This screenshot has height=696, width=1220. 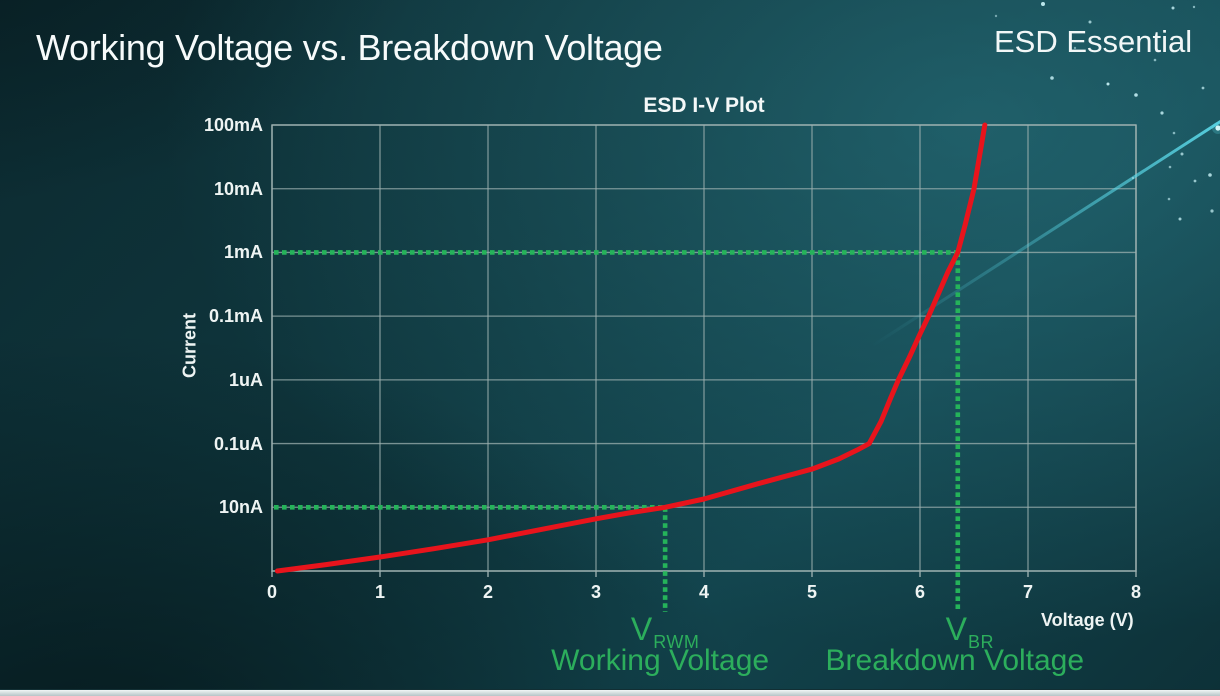 What do you see at coordinates (955, 660) in the screenshot?
I see `breakdown-voltage-caption: Breakdown Voltage` at bounding box center [955, 660].